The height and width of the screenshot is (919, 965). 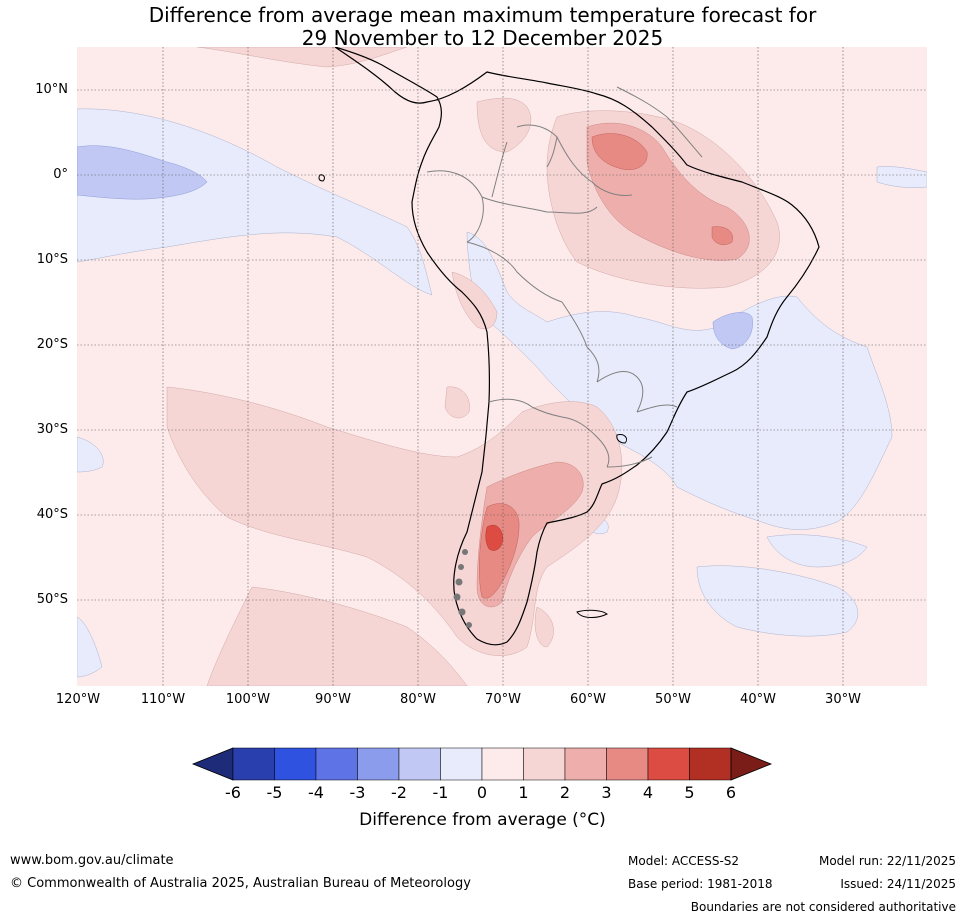 What do you see at coordinates (758, 699) in the screenshot?
I see `lon-label-40w: 40°W` at bounding box center [758, 699].